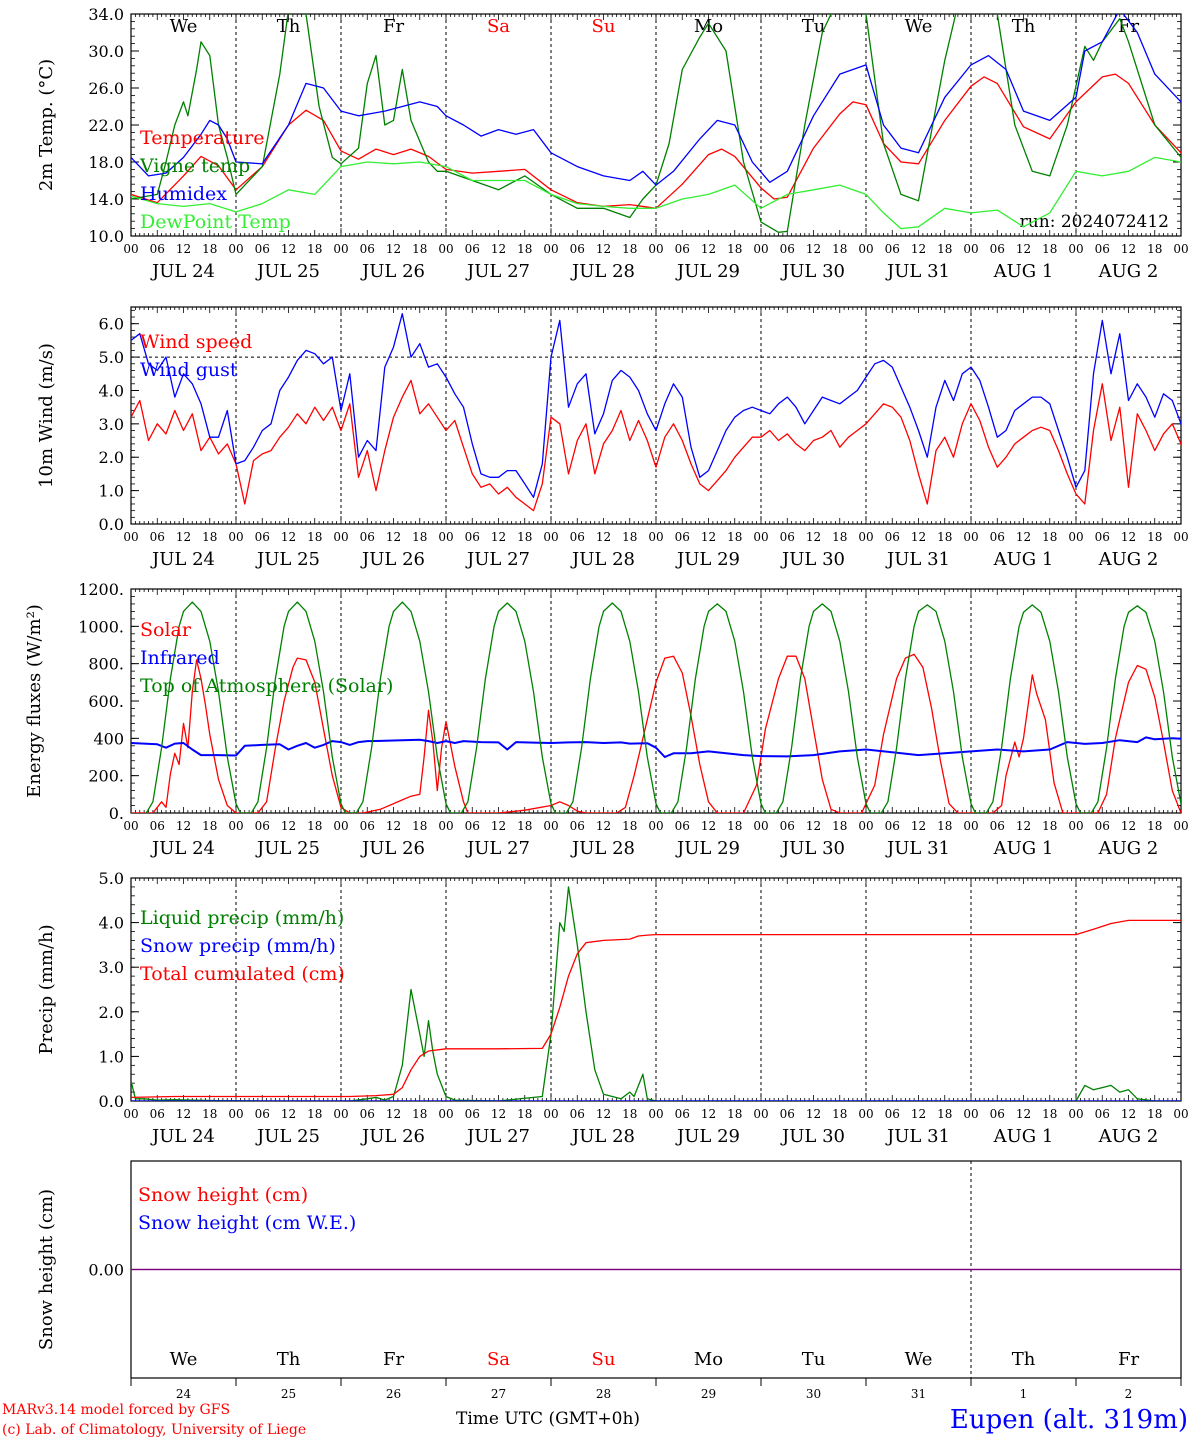 The width and height of the screenshot is (1194, 1440). Describe the element at coordinates (111, 390) in the screenshot. I see `y-tick-label: 4.0` at that location.